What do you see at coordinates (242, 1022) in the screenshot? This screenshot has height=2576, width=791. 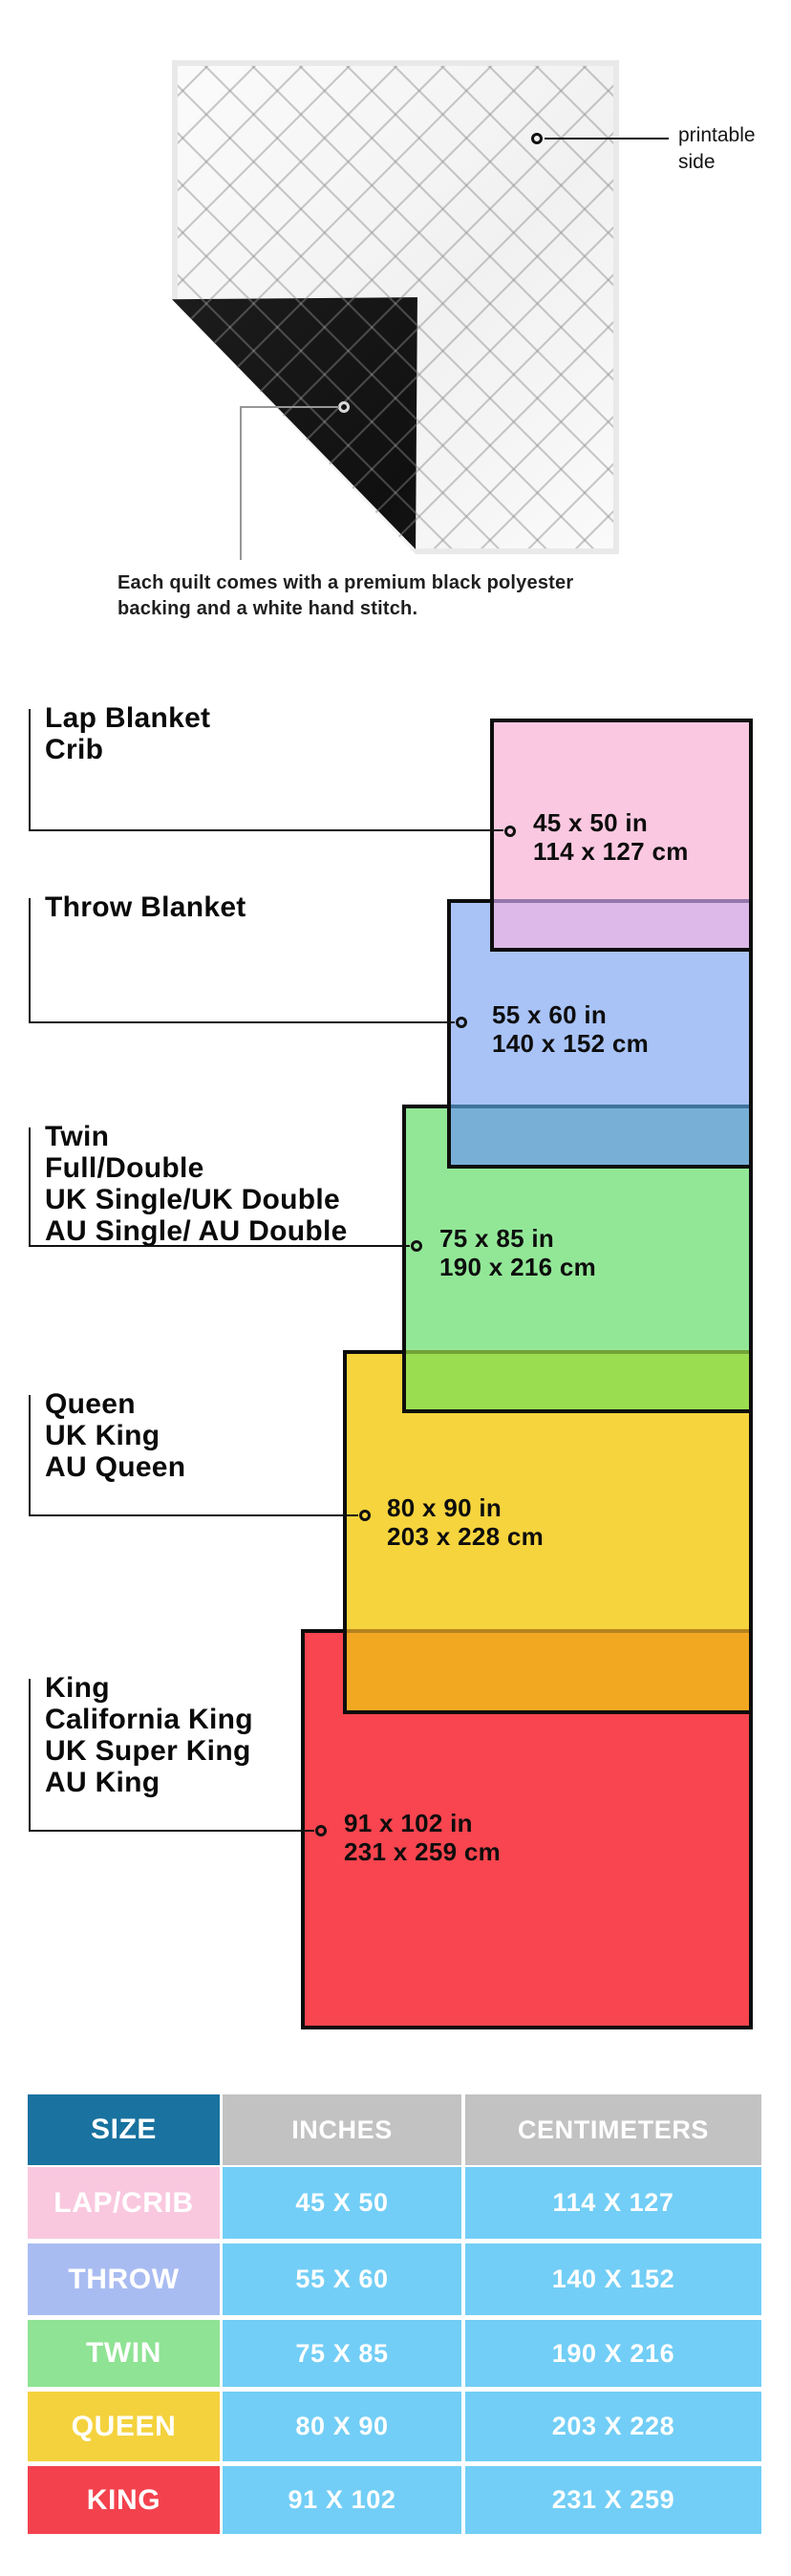 I see `throw-bracket-h` at bounding box center [242, 1022].